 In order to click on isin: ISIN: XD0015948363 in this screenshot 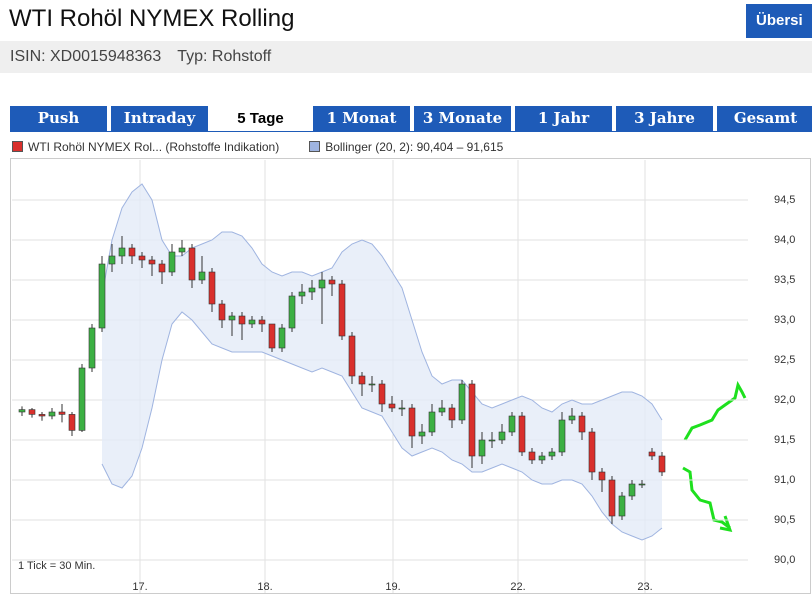, I will do `click(86, 56)`.